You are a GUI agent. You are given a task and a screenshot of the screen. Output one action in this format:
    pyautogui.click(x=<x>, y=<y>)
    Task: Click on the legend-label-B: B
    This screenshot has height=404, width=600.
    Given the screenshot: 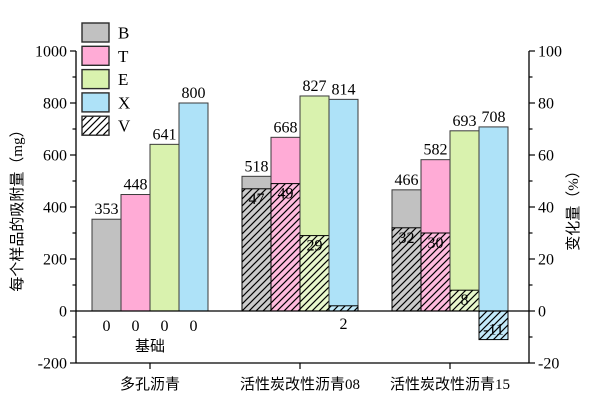 What is the action you would take?
    pyautogui.click(x=123, y=33)
    